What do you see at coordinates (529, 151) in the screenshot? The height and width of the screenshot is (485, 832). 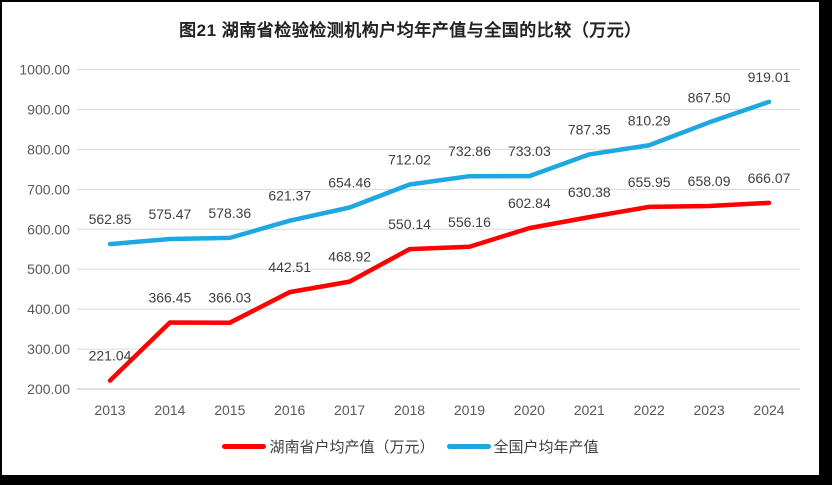 I see `data-label: 733.03` at bounding box center [529, 151].